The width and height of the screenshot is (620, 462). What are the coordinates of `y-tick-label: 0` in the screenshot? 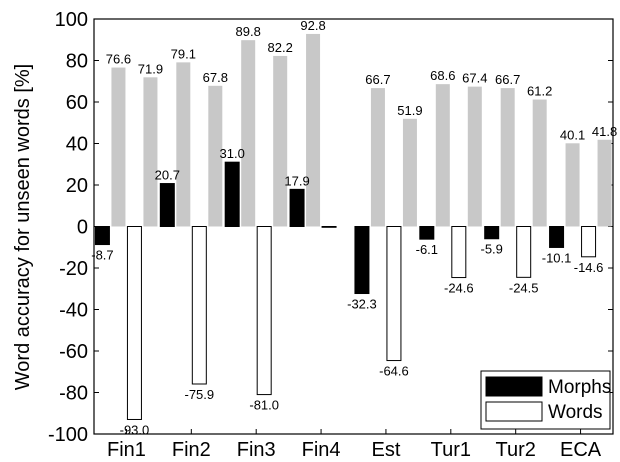 It's located at (82, 228).